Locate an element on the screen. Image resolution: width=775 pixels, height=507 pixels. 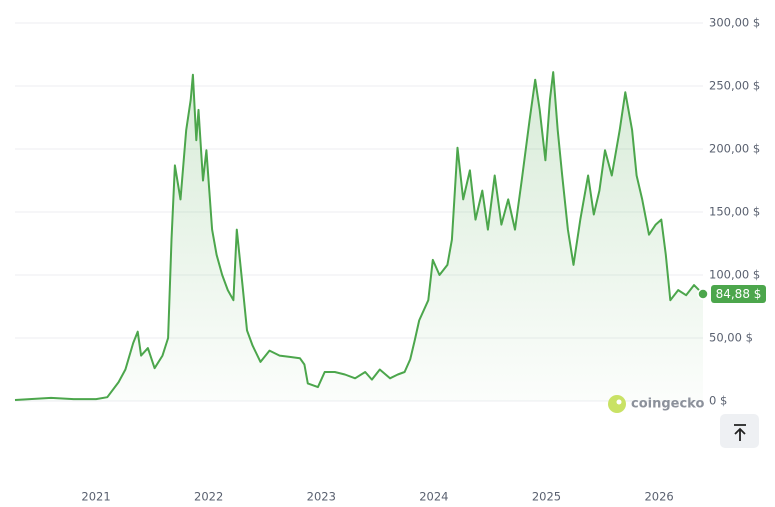
price-badge-label: 84,88 $ is located at coordinates (739, 294).